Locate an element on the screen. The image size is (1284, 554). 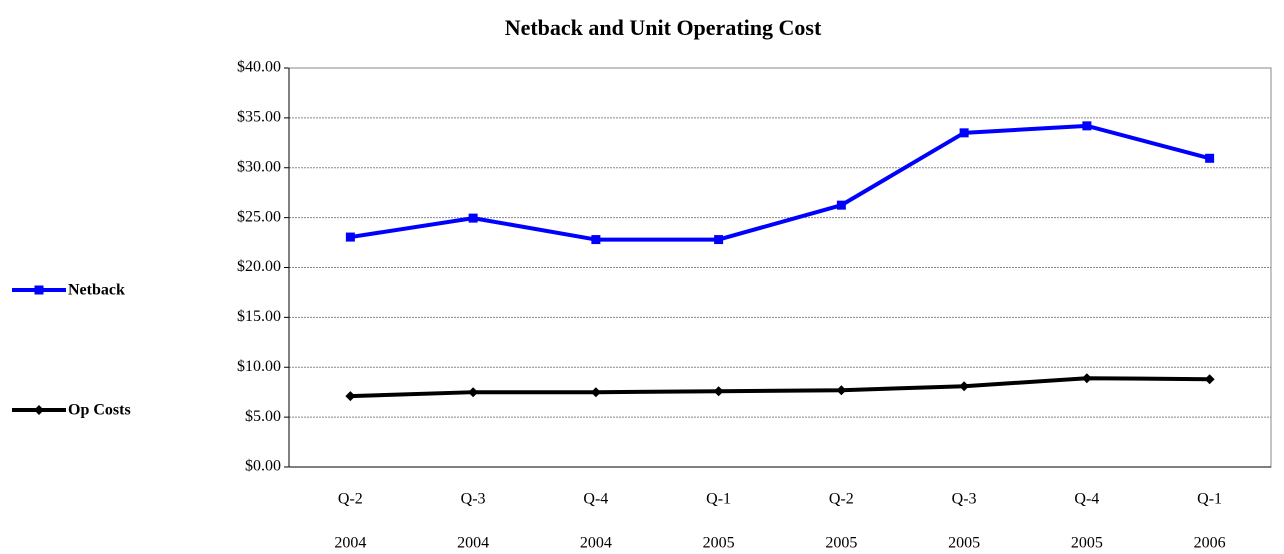
y-tick-label: $0.00 is located at coordinates (263, 466).